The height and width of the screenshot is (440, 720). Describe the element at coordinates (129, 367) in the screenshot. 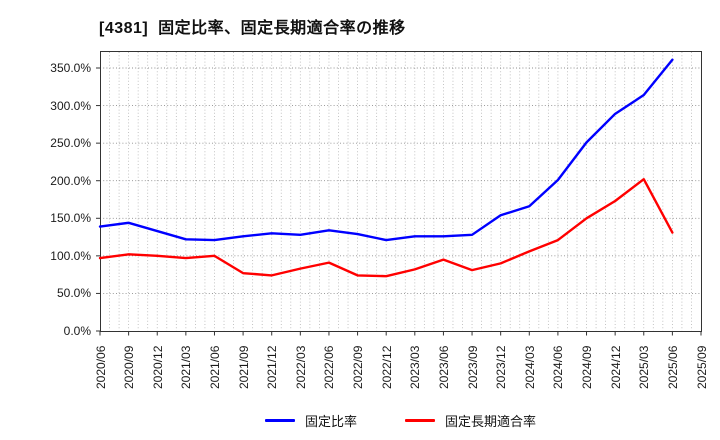

I see `x-tick-label: 2020/09` at that location.